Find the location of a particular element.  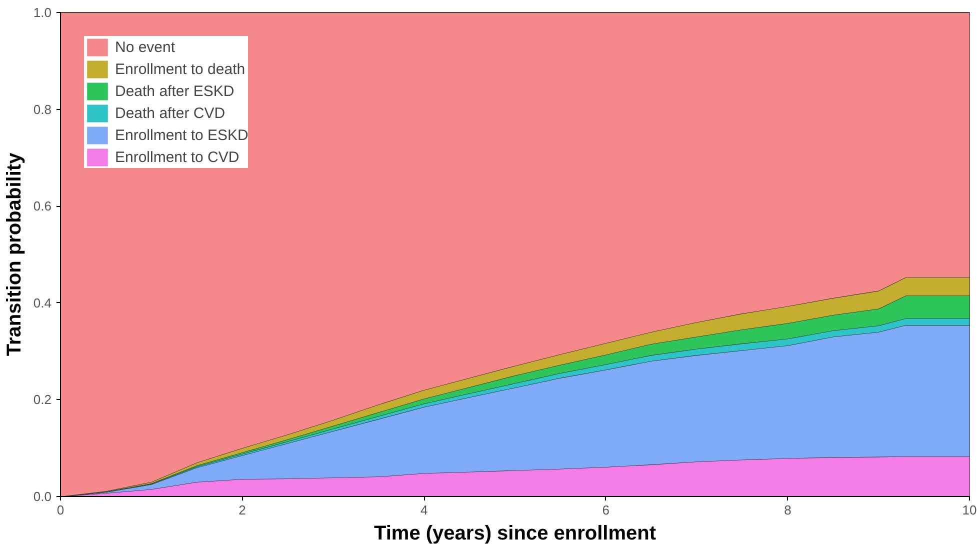

x-tick-label: 0 is located at coordinates (60, 510).